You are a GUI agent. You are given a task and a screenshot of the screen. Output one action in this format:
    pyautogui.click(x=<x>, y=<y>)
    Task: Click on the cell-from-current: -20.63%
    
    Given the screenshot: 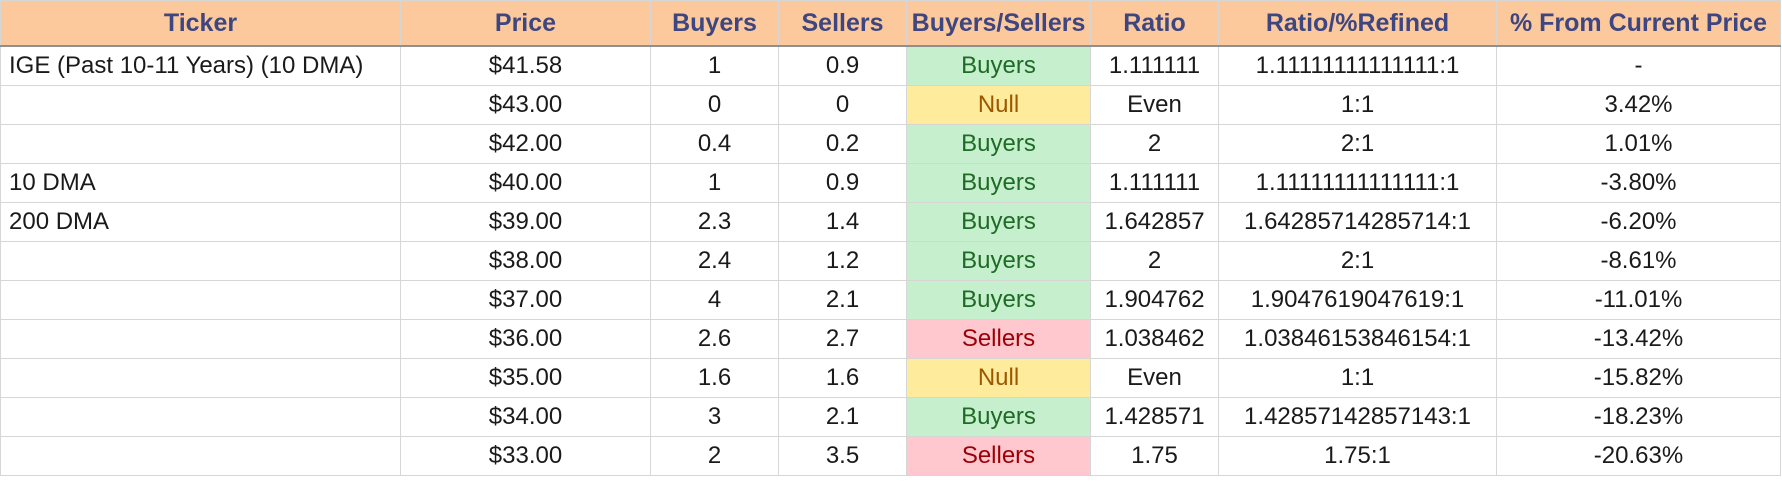 What is the action you would take?
    pyautogui.click(x=1638, y=456)
    